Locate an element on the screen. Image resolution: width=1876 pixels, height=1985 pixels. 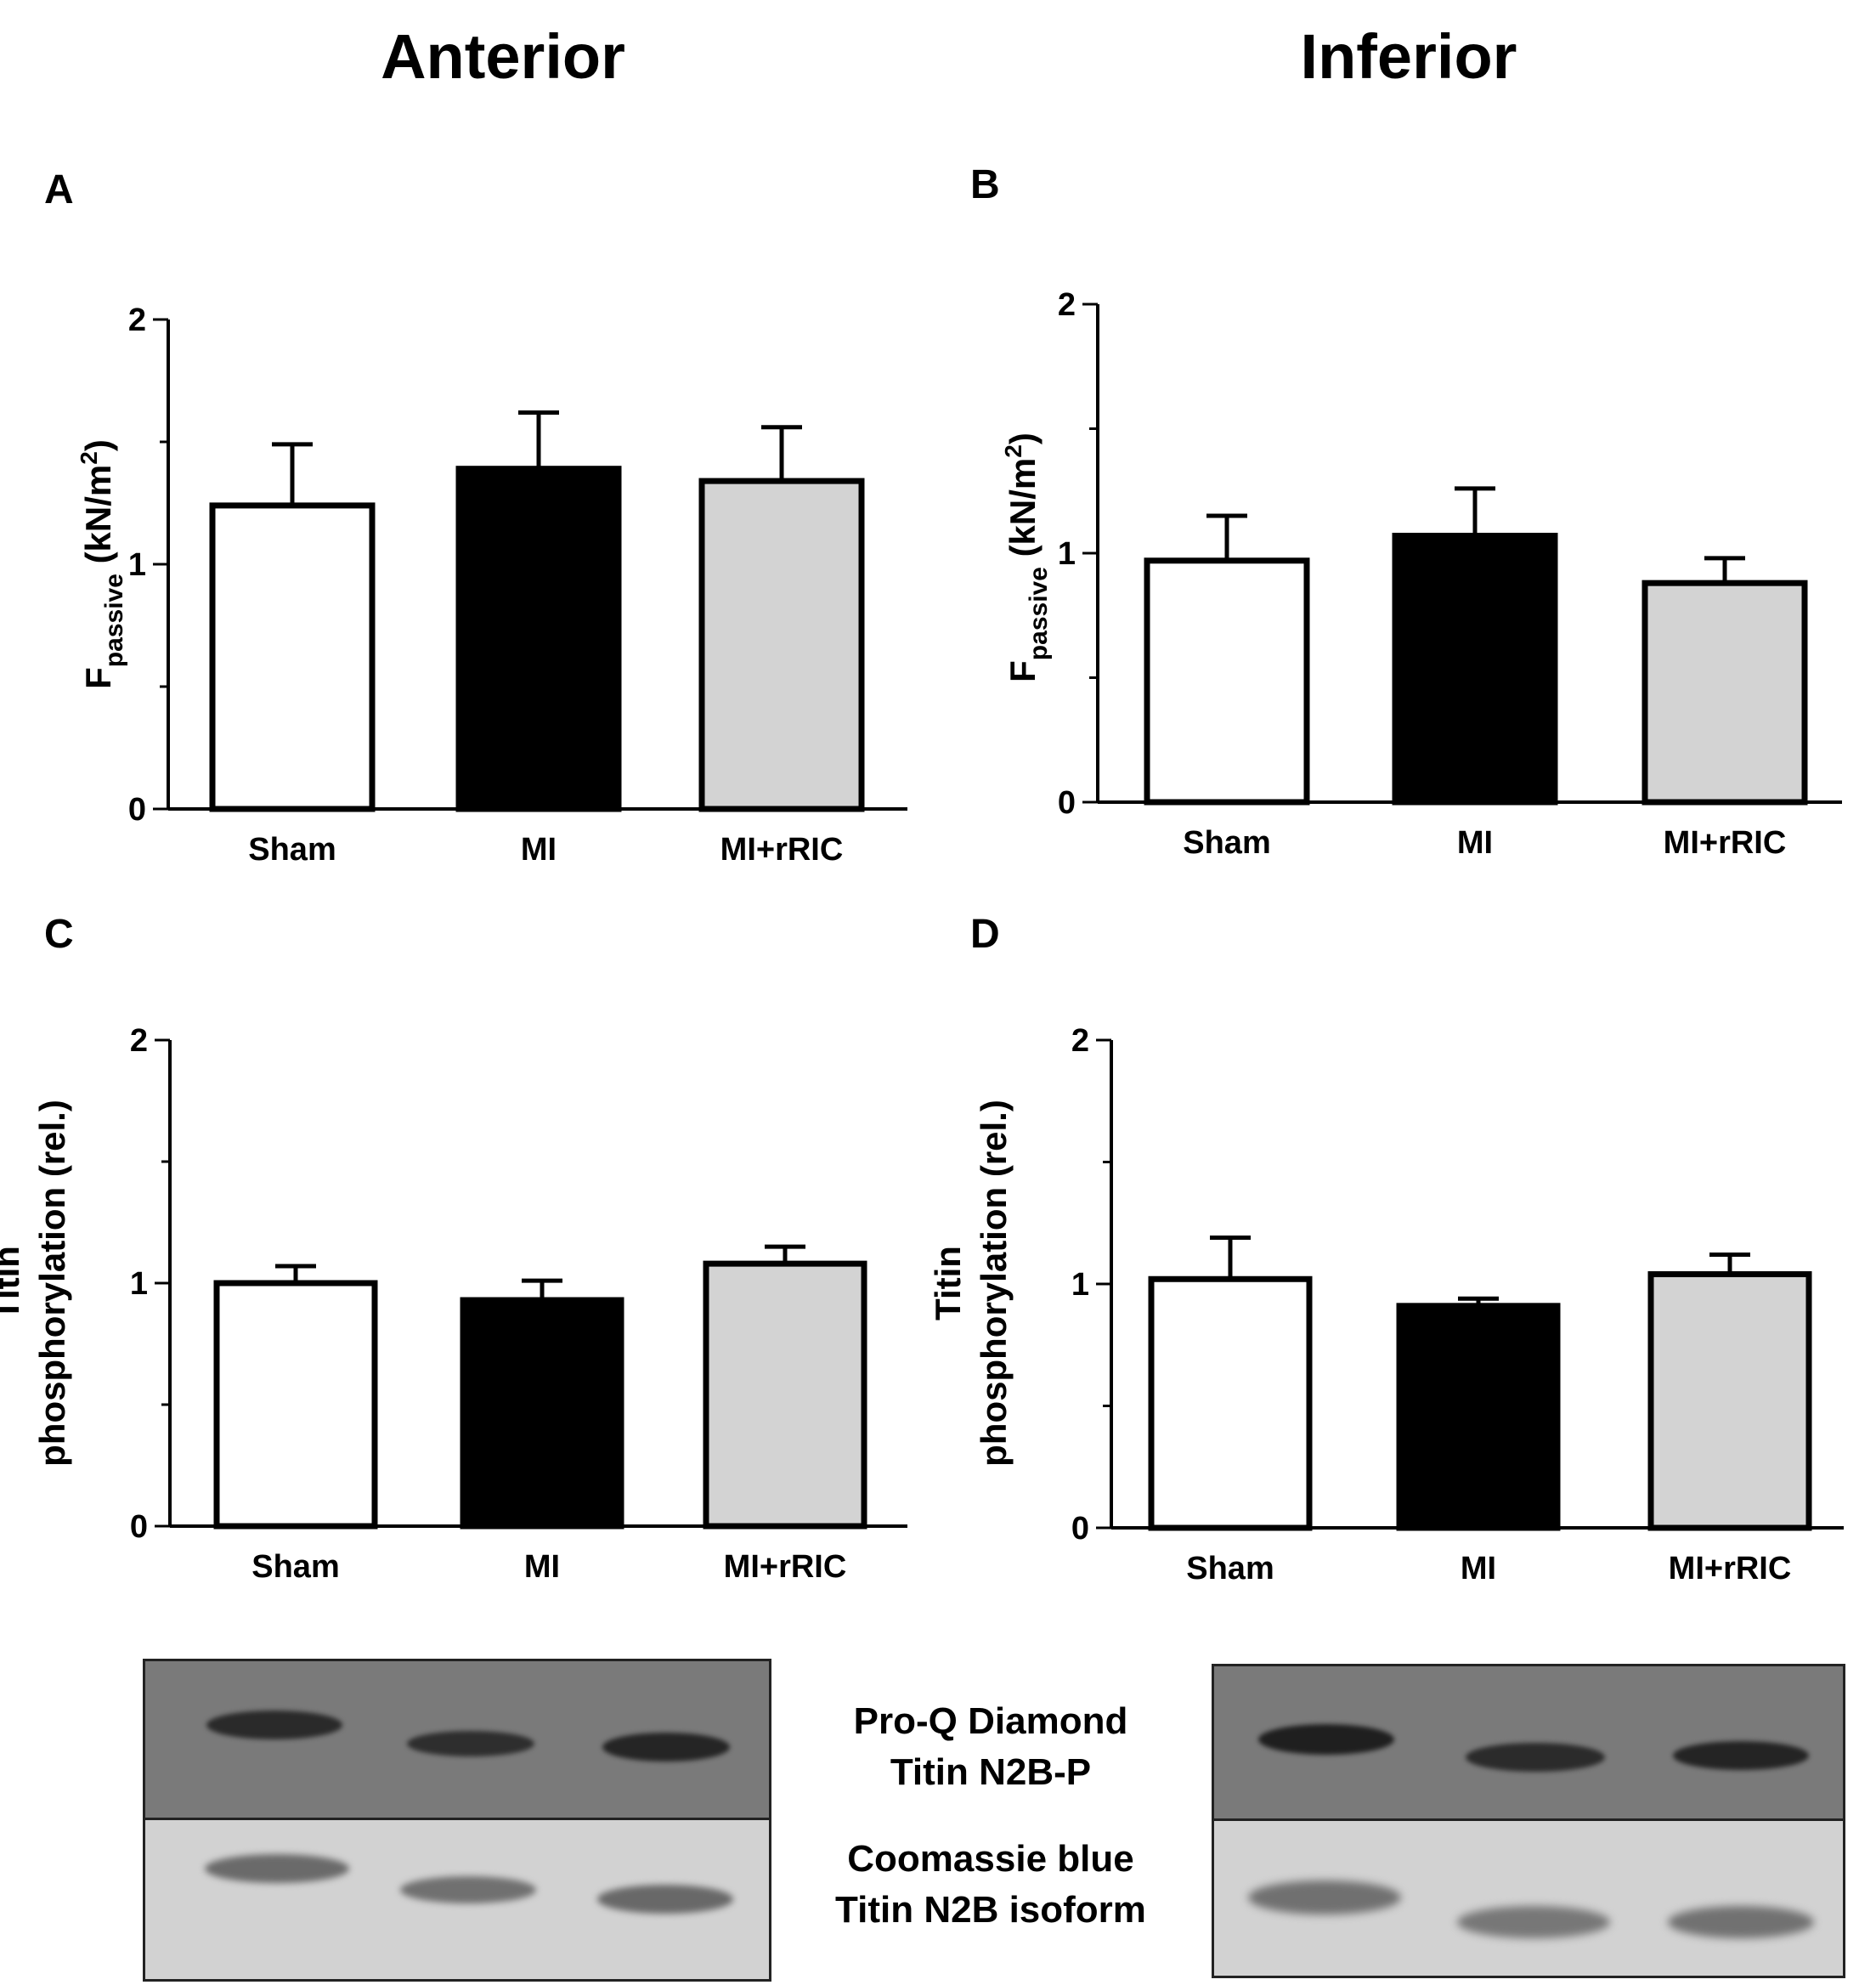
x-tick-label-d-2: MI+rRIC is located at coordinates (1730, 1568).